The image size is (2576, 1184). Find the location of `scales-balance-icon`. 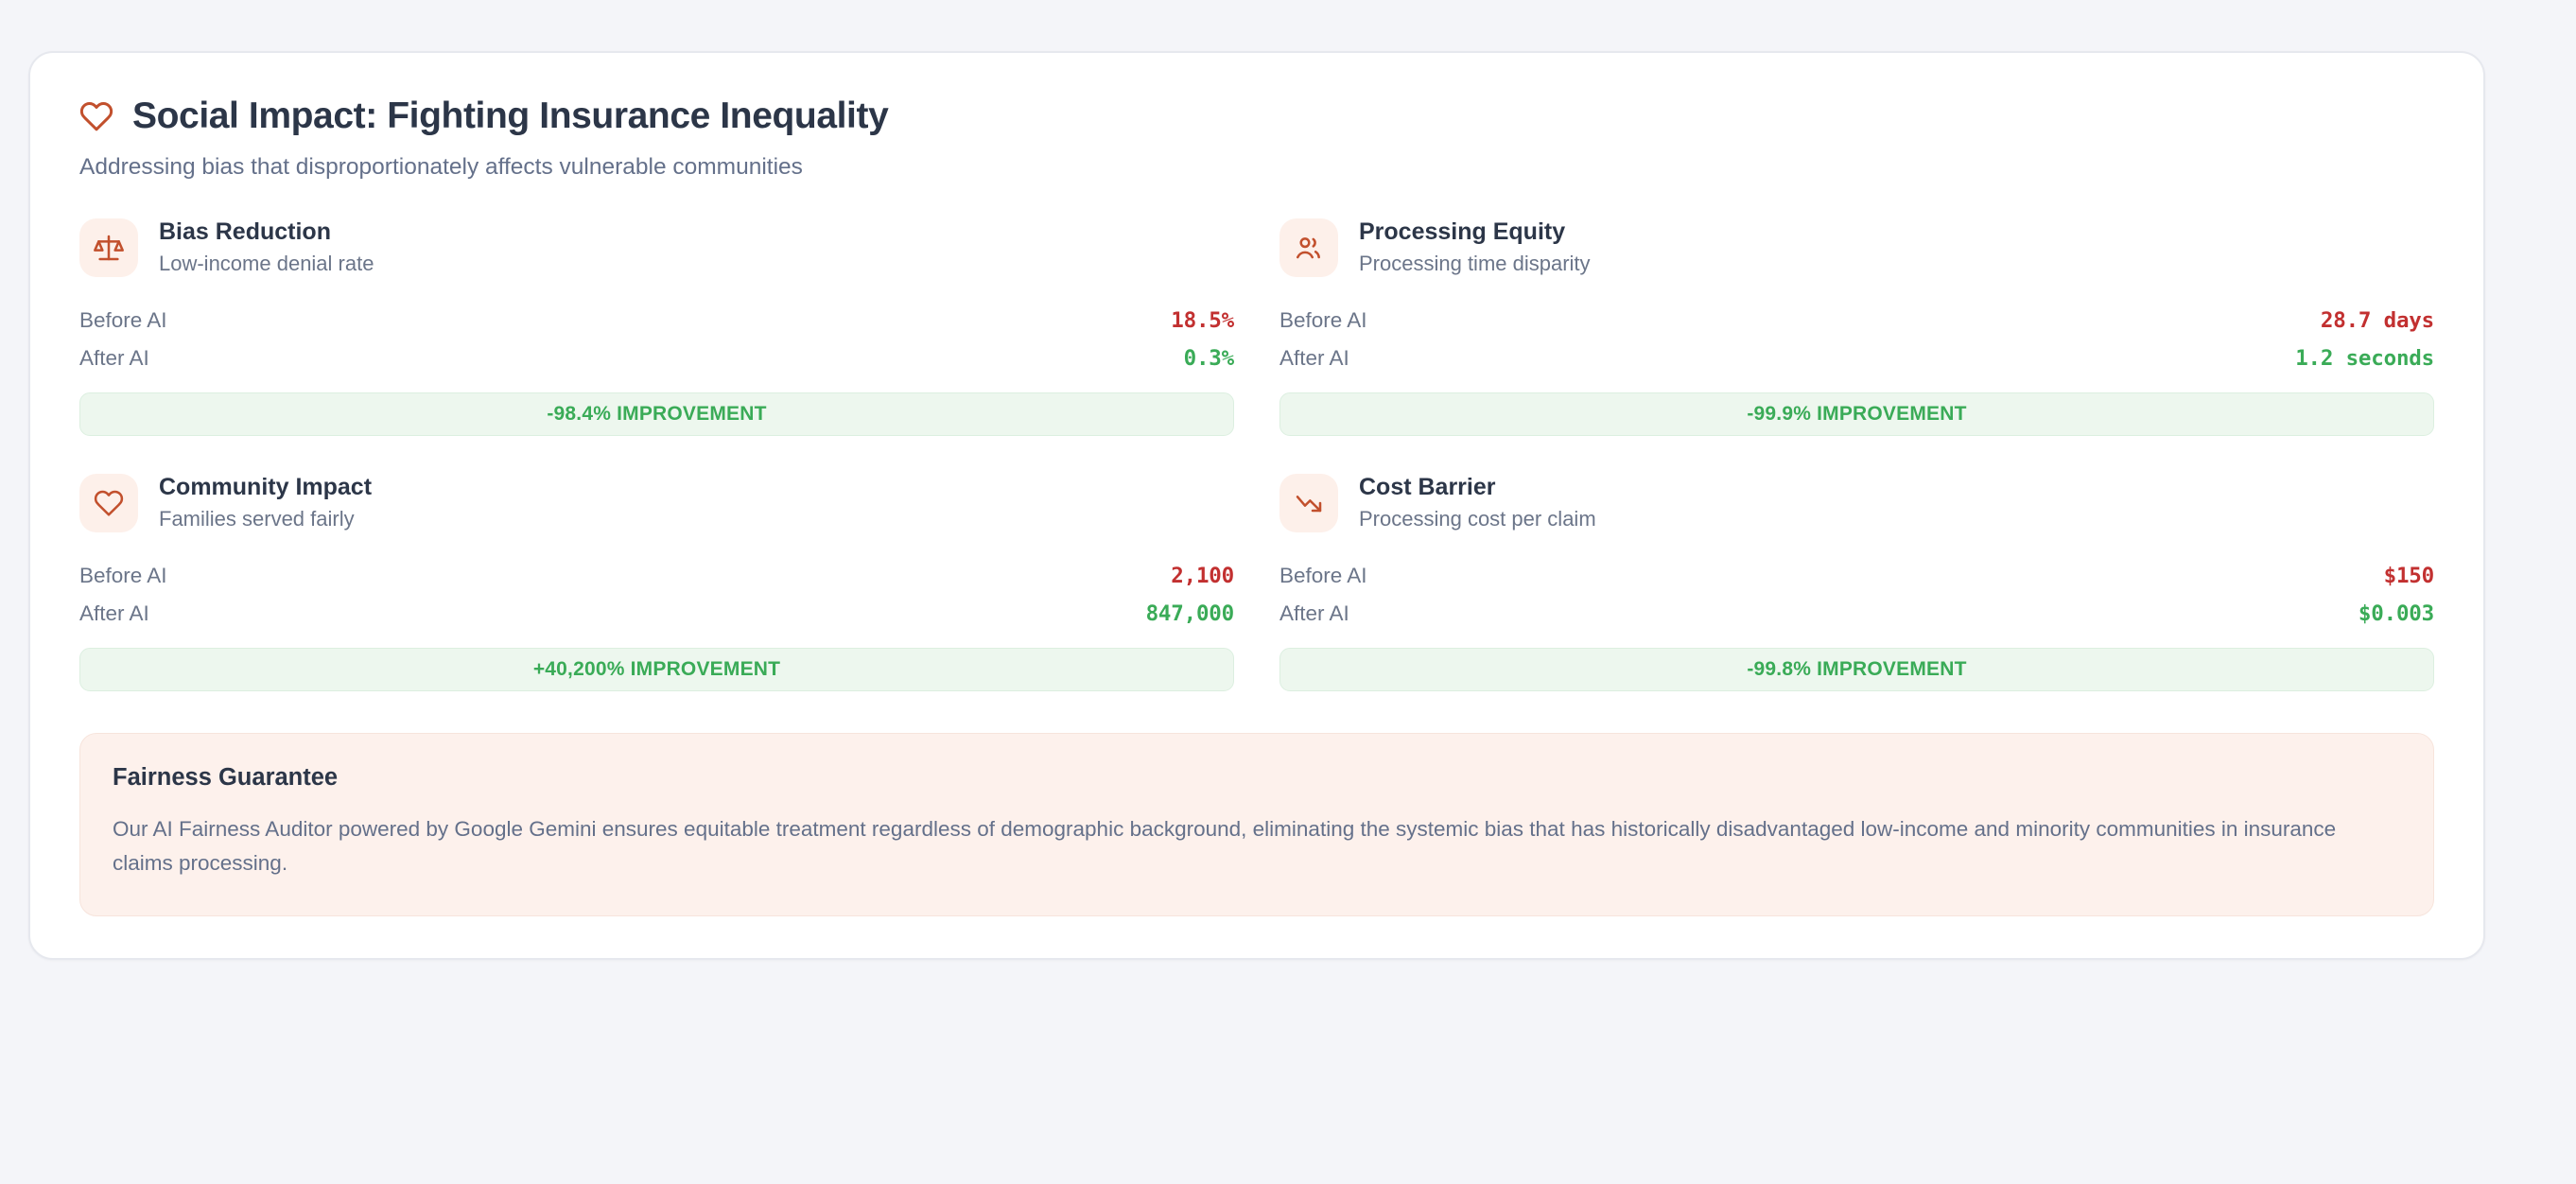

scales-balance-icon is located at coordinates (108, 247).